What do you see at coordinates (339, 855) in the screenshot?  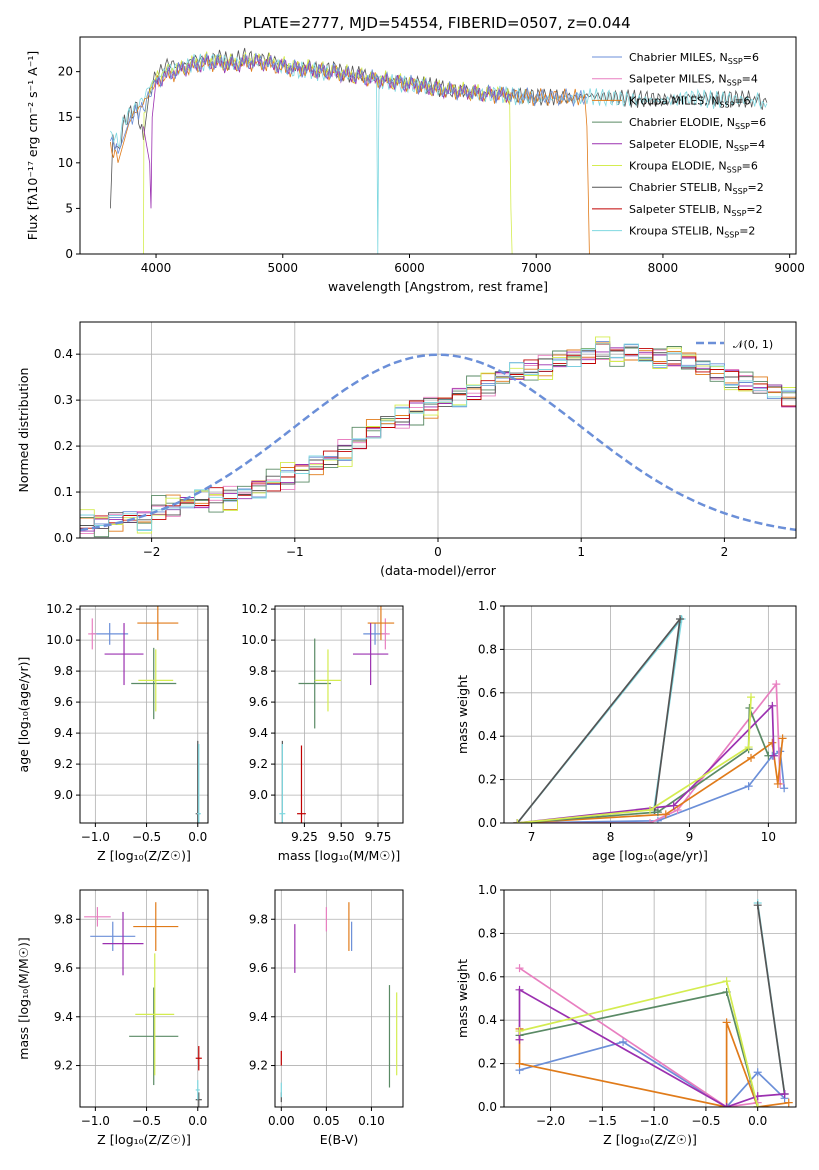 I see `x-axis-label: mass [log₁₀(M/M☉)]` at bounding box center [339, 855].